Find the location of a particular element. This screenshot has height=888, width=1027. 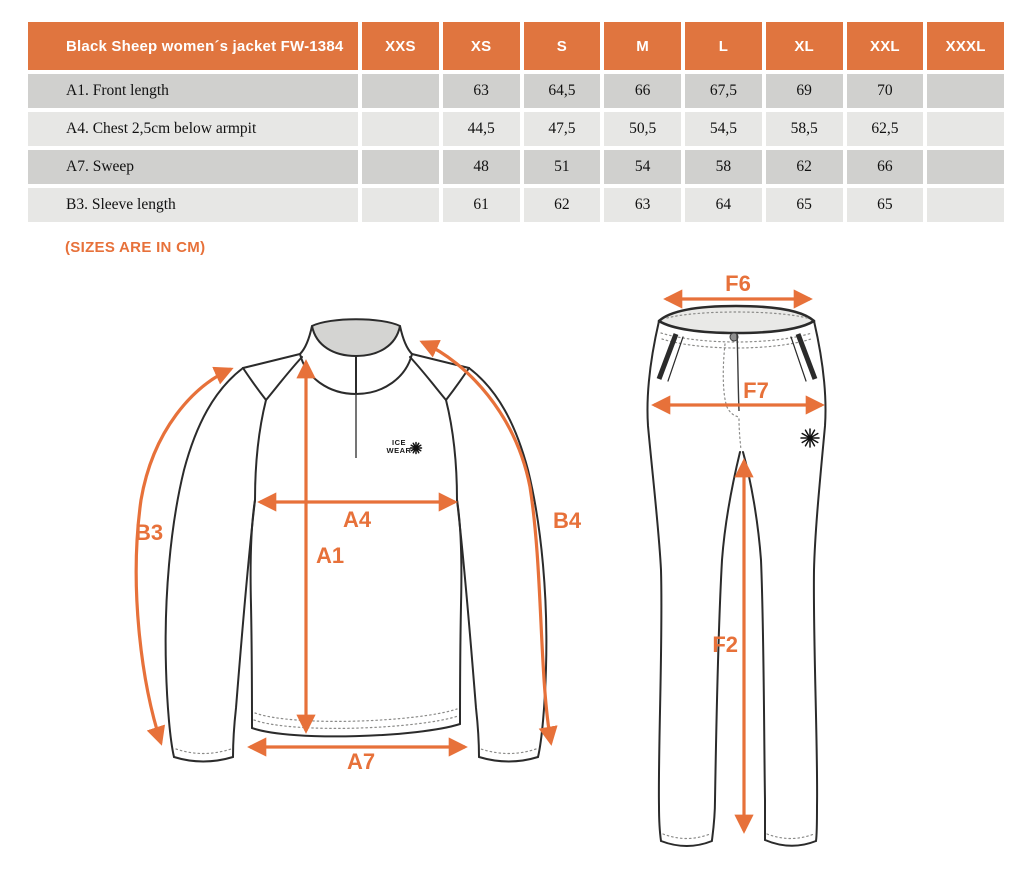

pants-left-leg is located at coordinates (654, 581).